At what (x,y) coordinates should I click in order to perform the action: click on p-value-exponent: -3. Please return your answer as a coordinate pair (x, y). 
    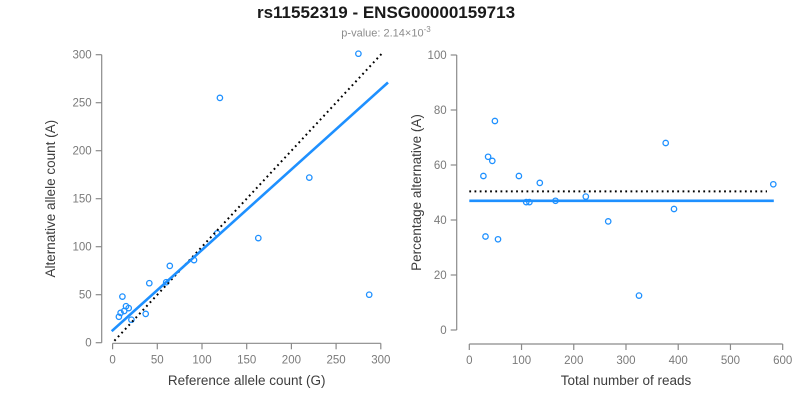
    Looking at the image, I should click on (427, 29).